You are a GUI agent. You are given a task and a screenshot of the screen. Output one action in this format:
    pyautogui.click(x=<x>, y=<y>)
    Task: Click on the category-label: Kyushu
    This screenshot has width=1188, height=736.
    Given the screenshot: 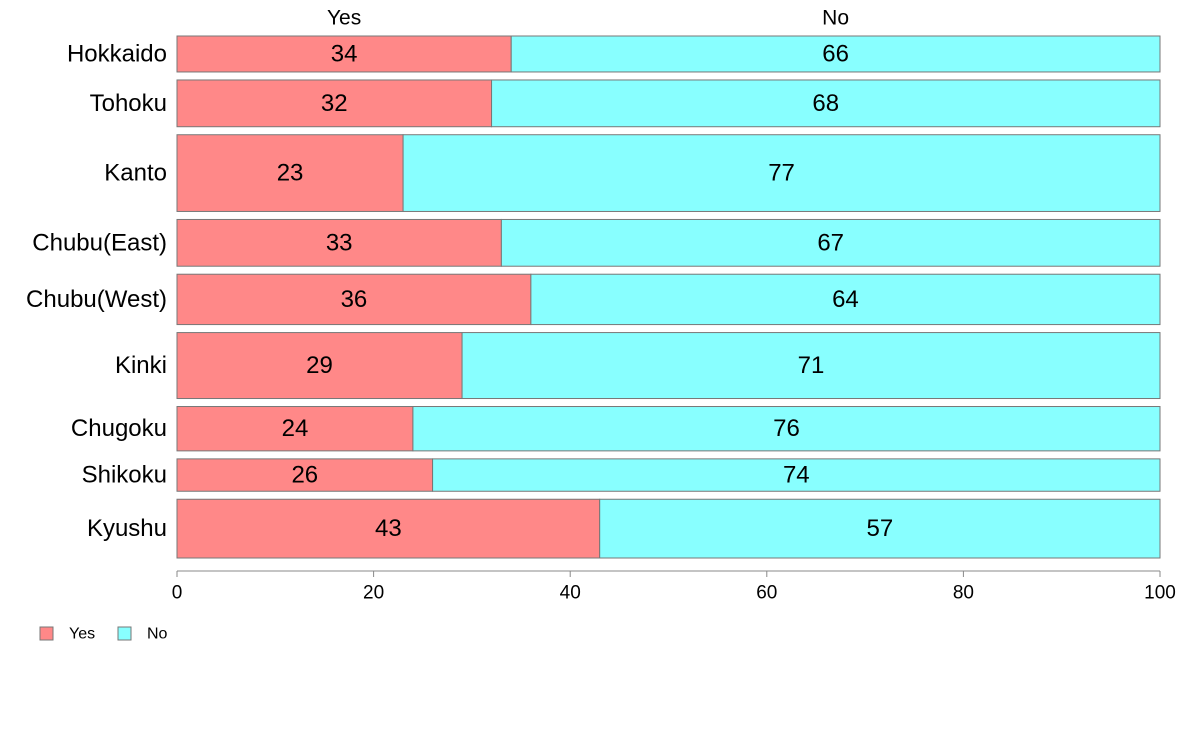 What is the action you would take?
    pyautogui.click(x=127, y=528)
    